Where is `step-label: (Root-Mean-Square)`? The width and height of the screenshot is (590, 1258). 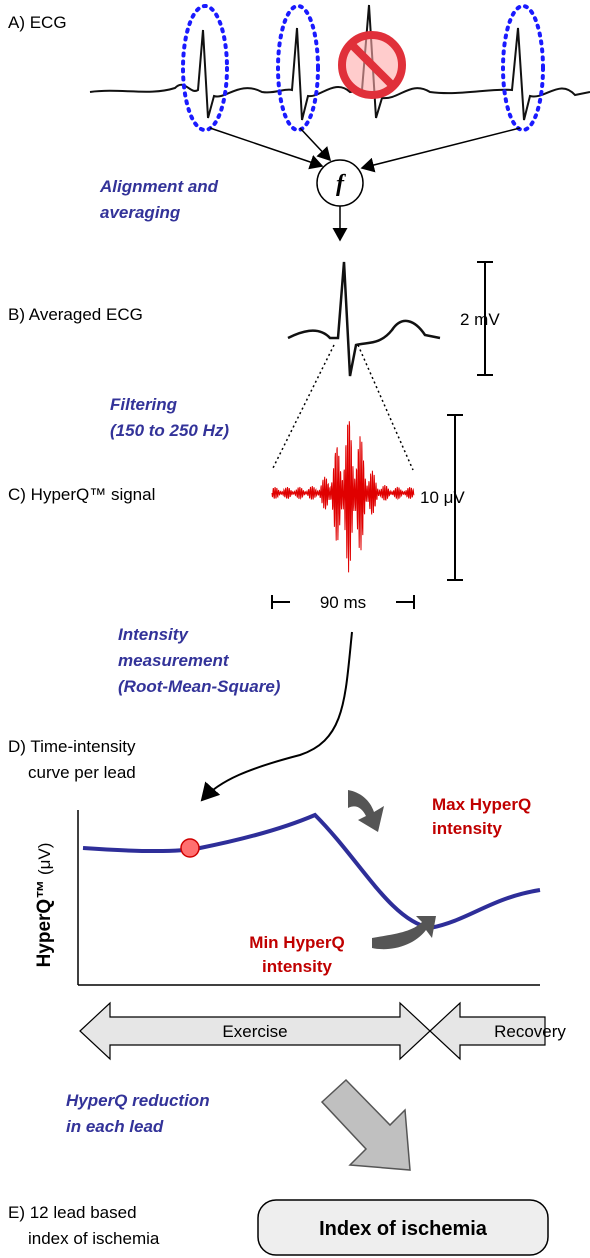
step-label: (Root-Mean-Square) is located at coordinates (199, 686).